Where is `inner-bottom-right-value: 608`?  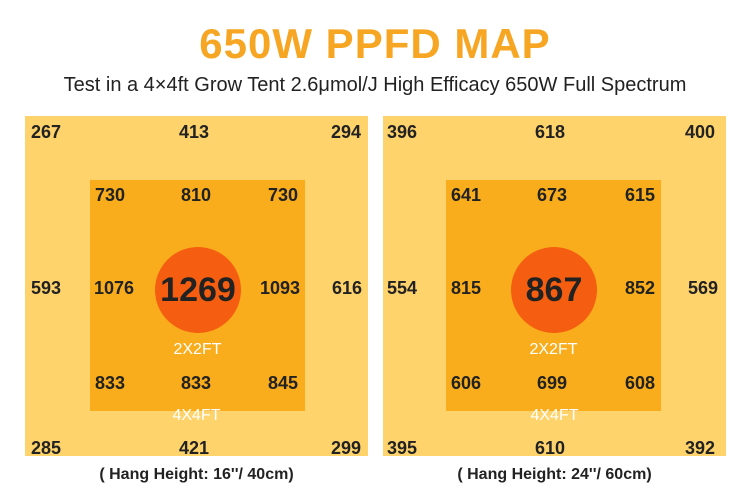 inner-bottom-right-value: 608 is located at coordinates (640, 383).